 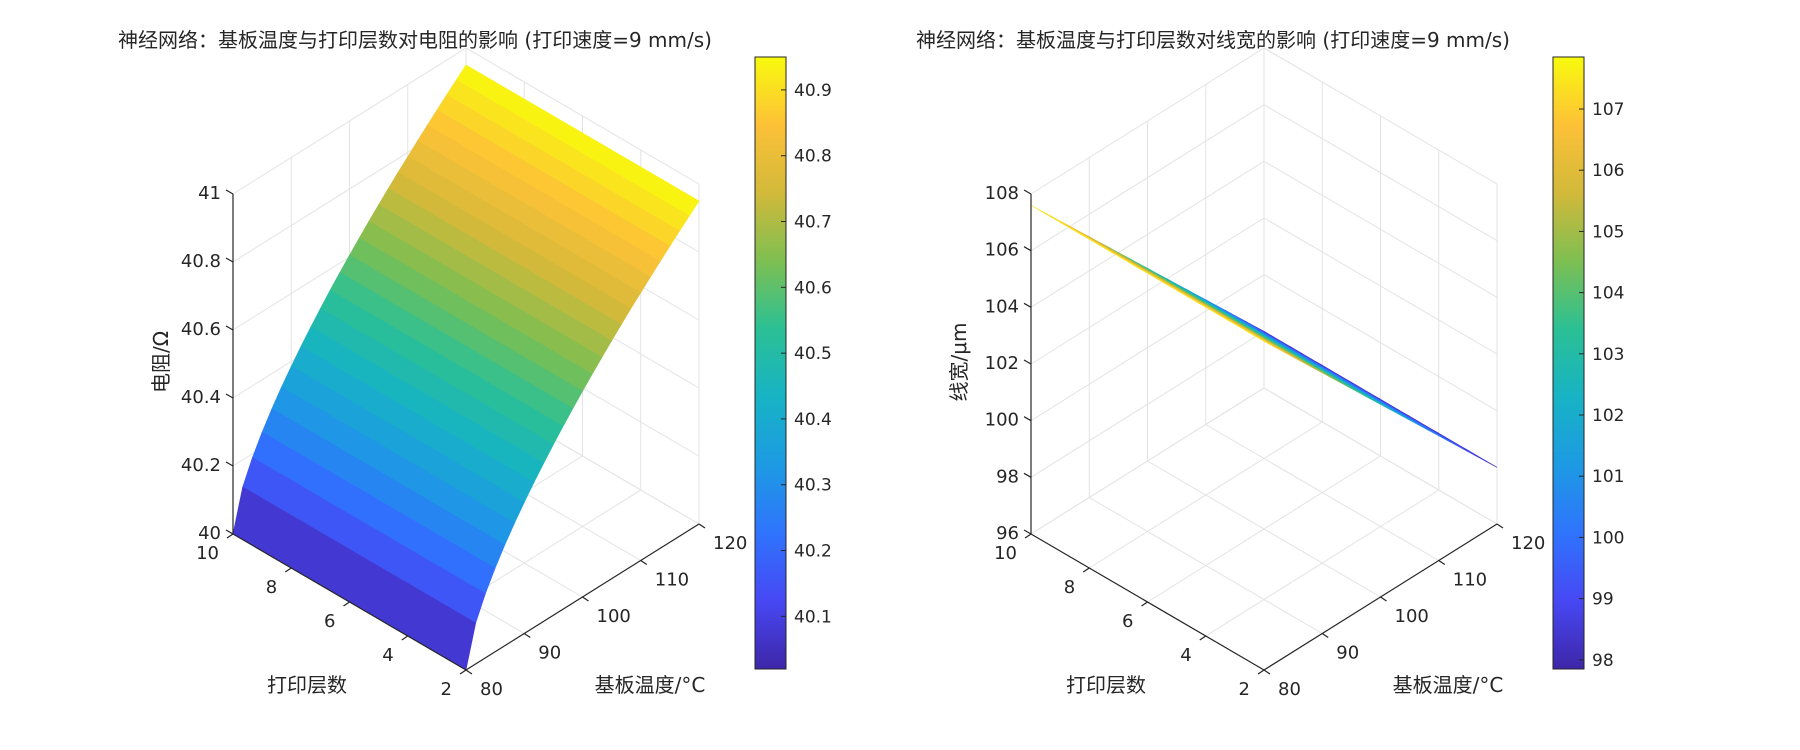 What do you see at coordinates (1608, 355) in the screenshot?
I see `colorbar-tick-label: 103` at bounding box center [1608, 355].